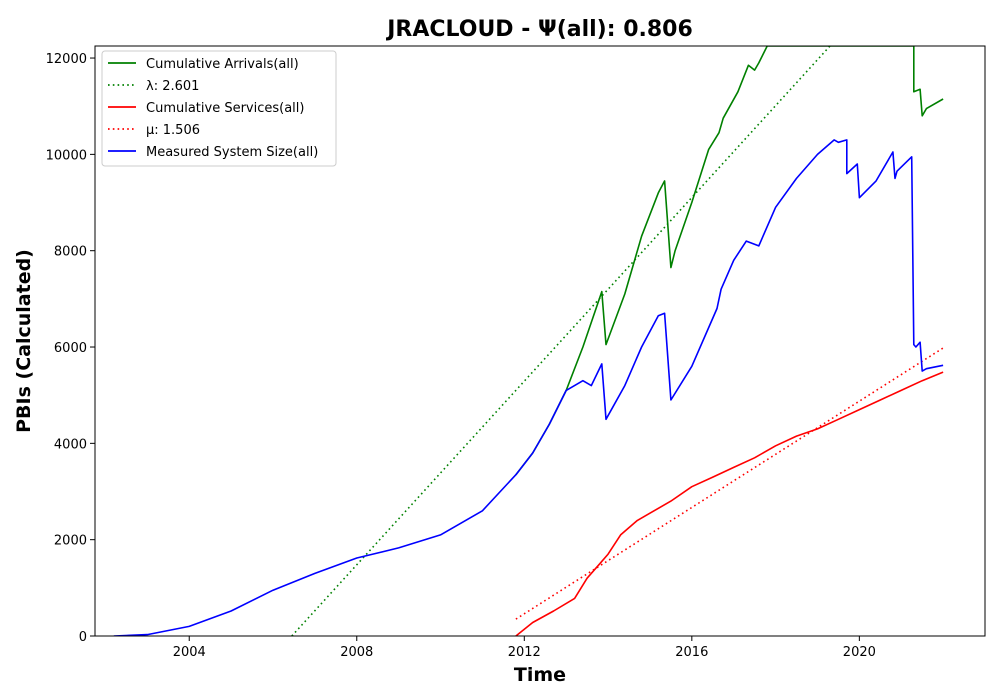 Image resolution: width=1000 pixels, height=700 pixels. Describe the element at coordinates (232, 152) in the screenshot. I see `legend-label: Measured System Size(all)` at that location.